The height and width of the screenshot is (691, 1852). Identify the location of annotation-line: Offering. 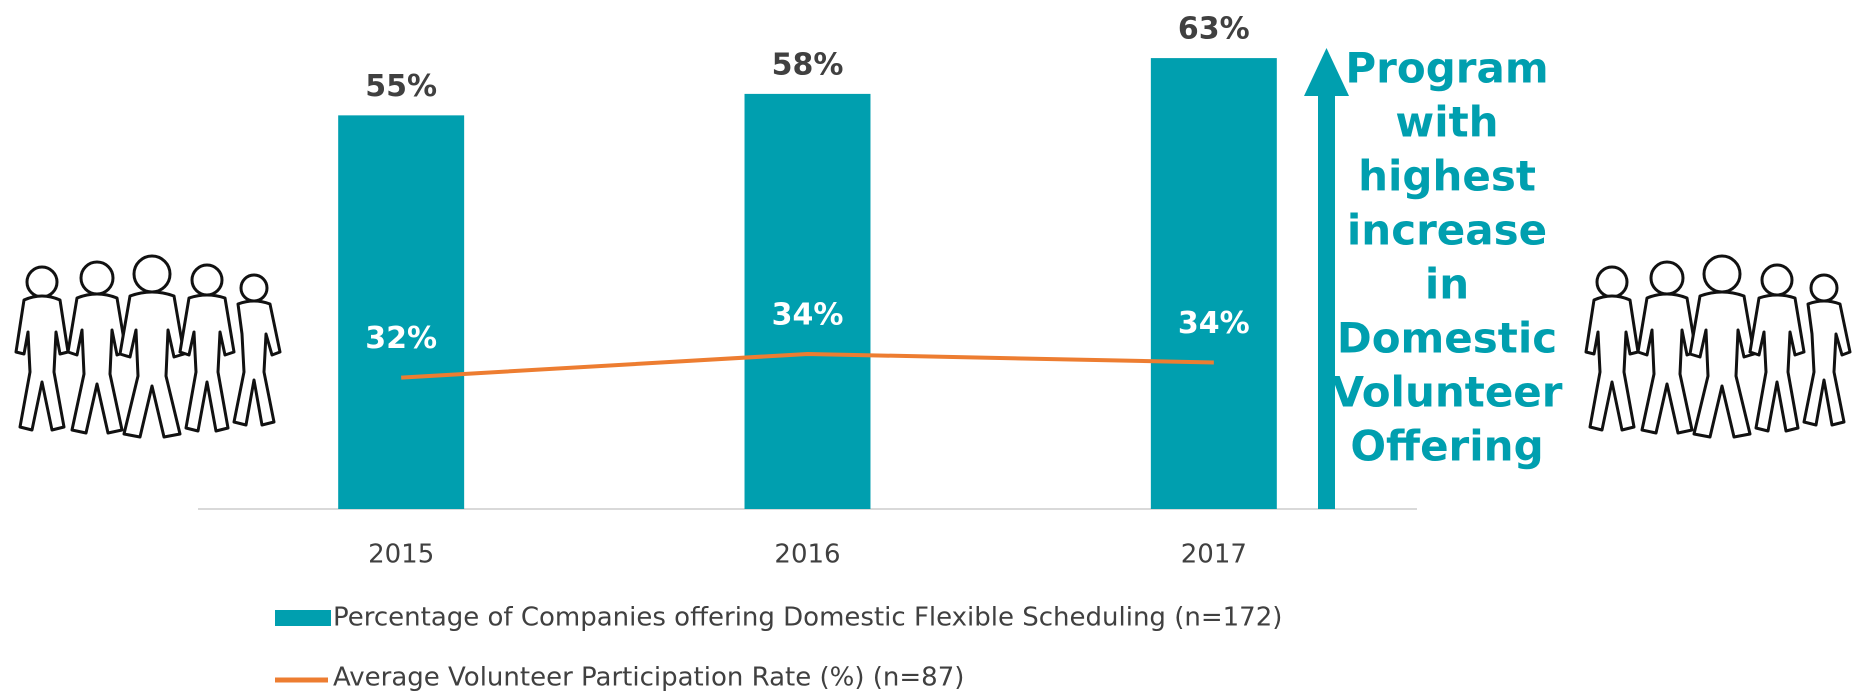
(1446, 446).